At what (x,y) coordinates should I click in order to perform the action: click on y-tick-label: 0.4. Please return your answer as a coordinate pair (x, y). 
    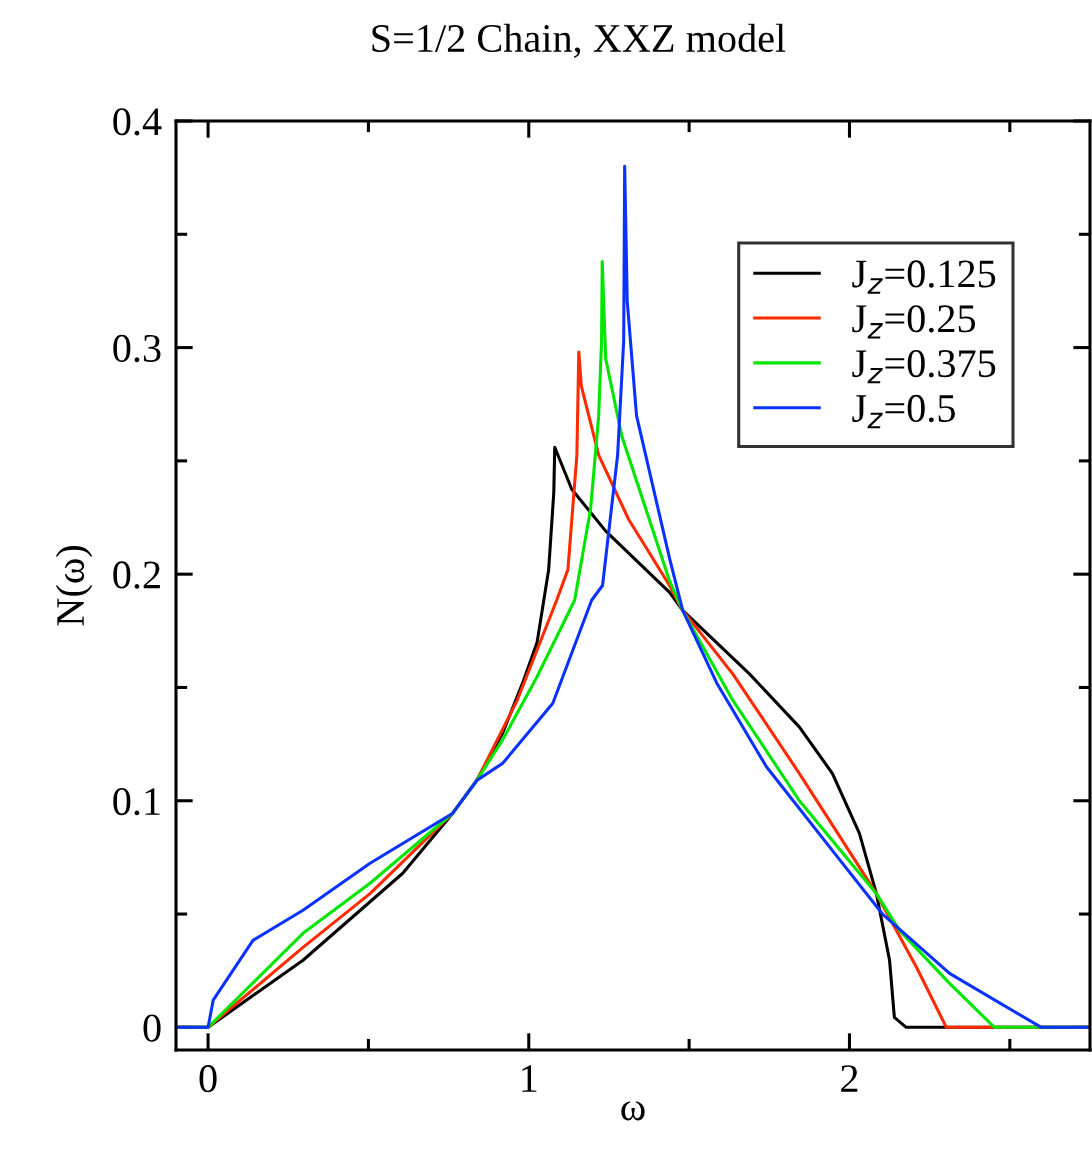
    Looking at the image, I should click on (137, 122).